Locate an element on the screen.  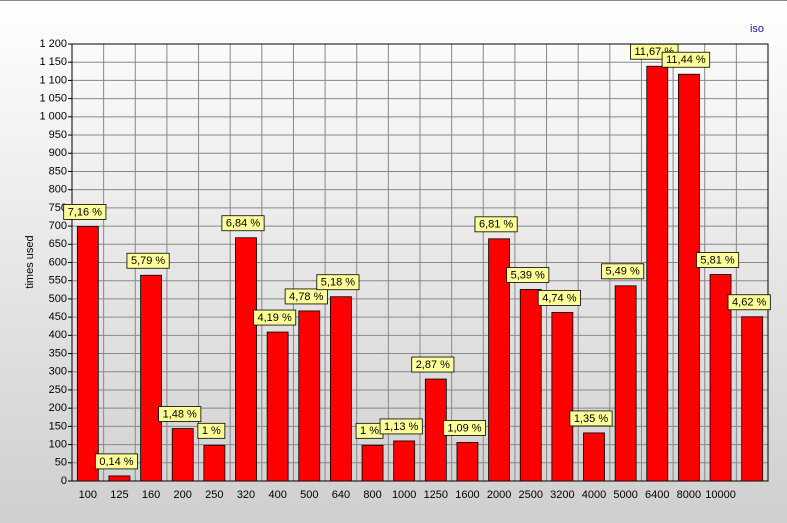
data-label: 0,14 % is located at coordinates (116, 462).